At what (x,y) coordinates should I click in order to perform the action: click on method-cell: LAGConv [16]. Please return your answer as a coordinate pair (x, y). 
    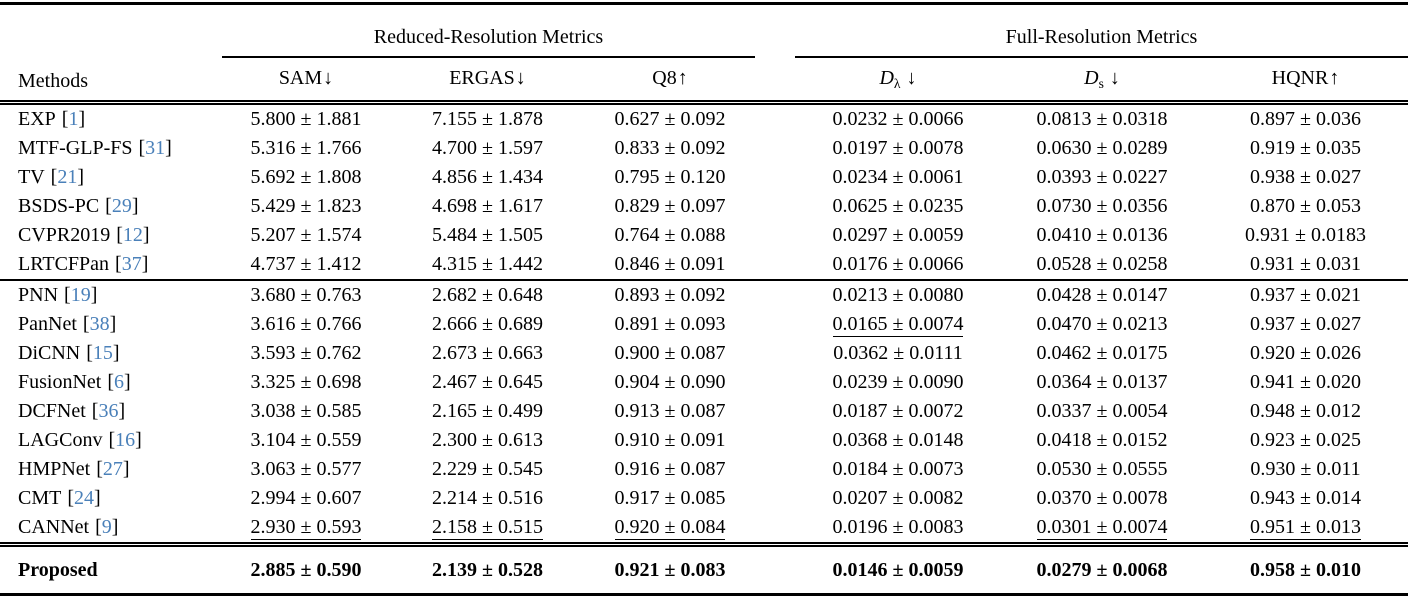
    Looking at the image, I should click on (111, 440).